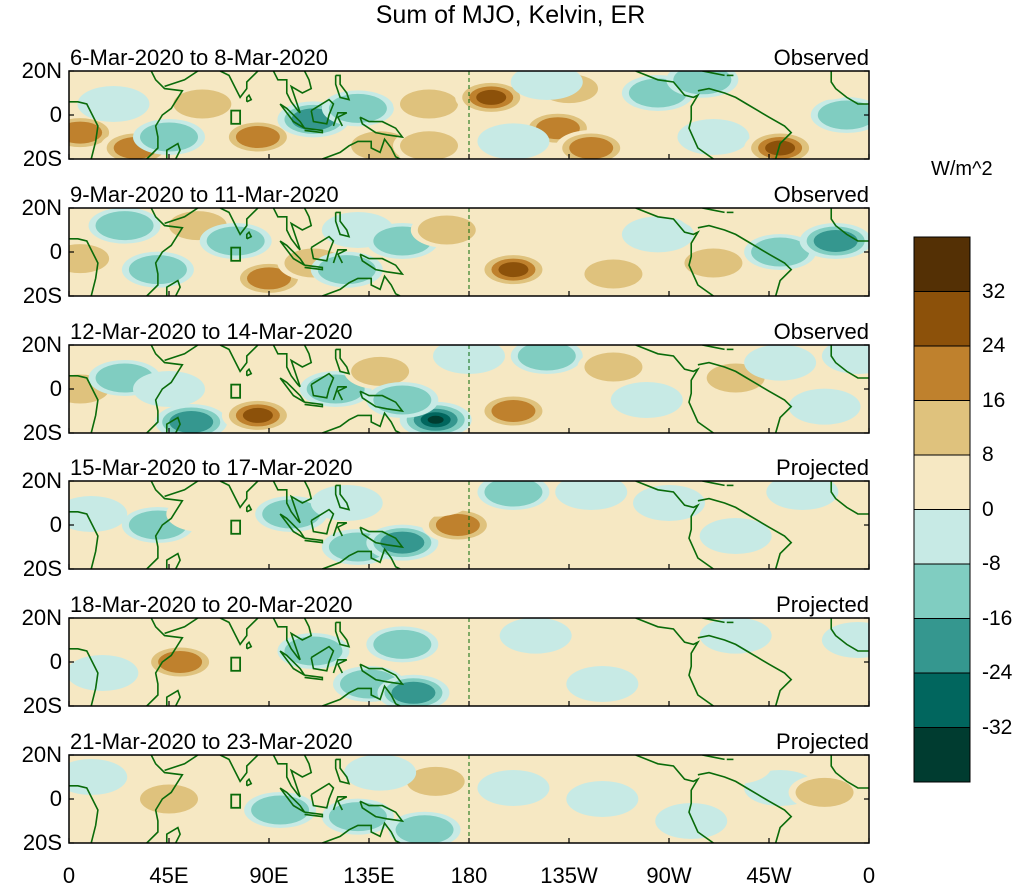  What do you see at coordinates (988, 454) in the screenshot?
I see `colorbar-label: 8` at bounding box center [988, 454].